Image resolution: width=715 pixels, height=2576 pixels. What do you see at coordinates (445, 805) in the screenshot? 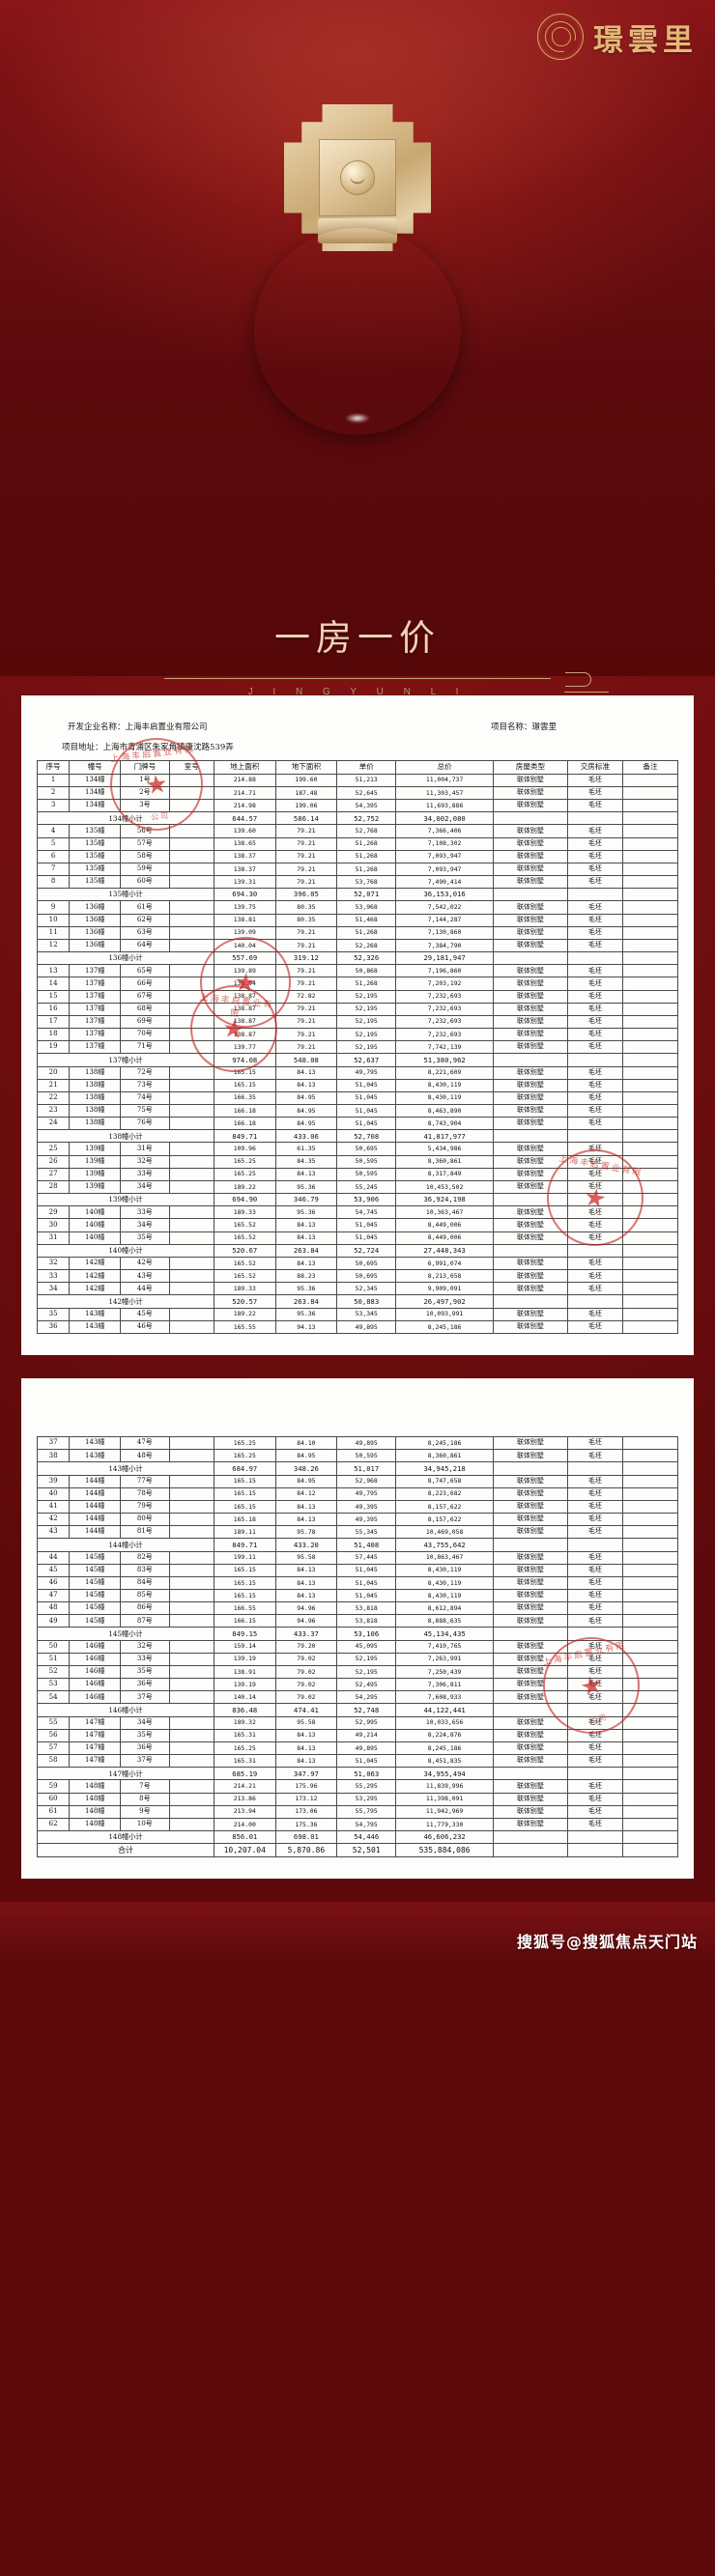
I see `cell-total-price: 11,693,886` at bounding box center [445, 805].